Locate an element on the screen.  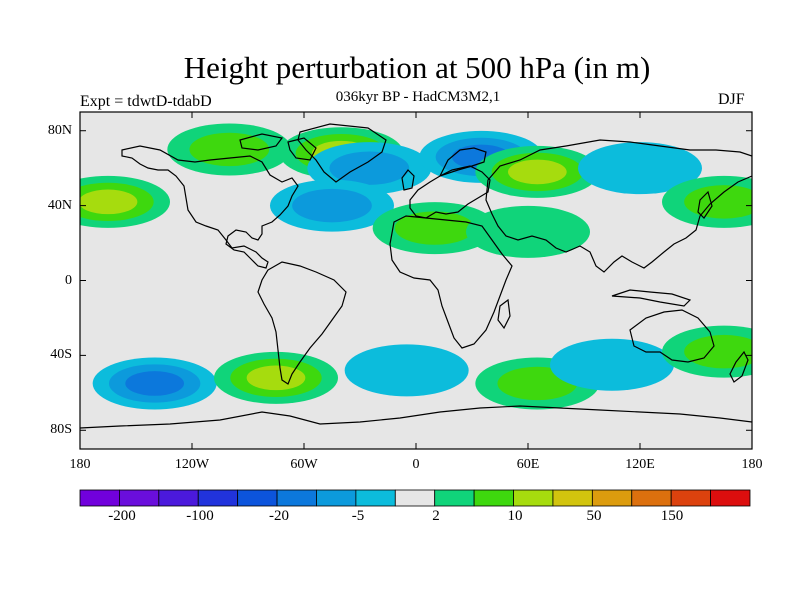
lat-tick-label: 40S is located at coordinates (61, 354).